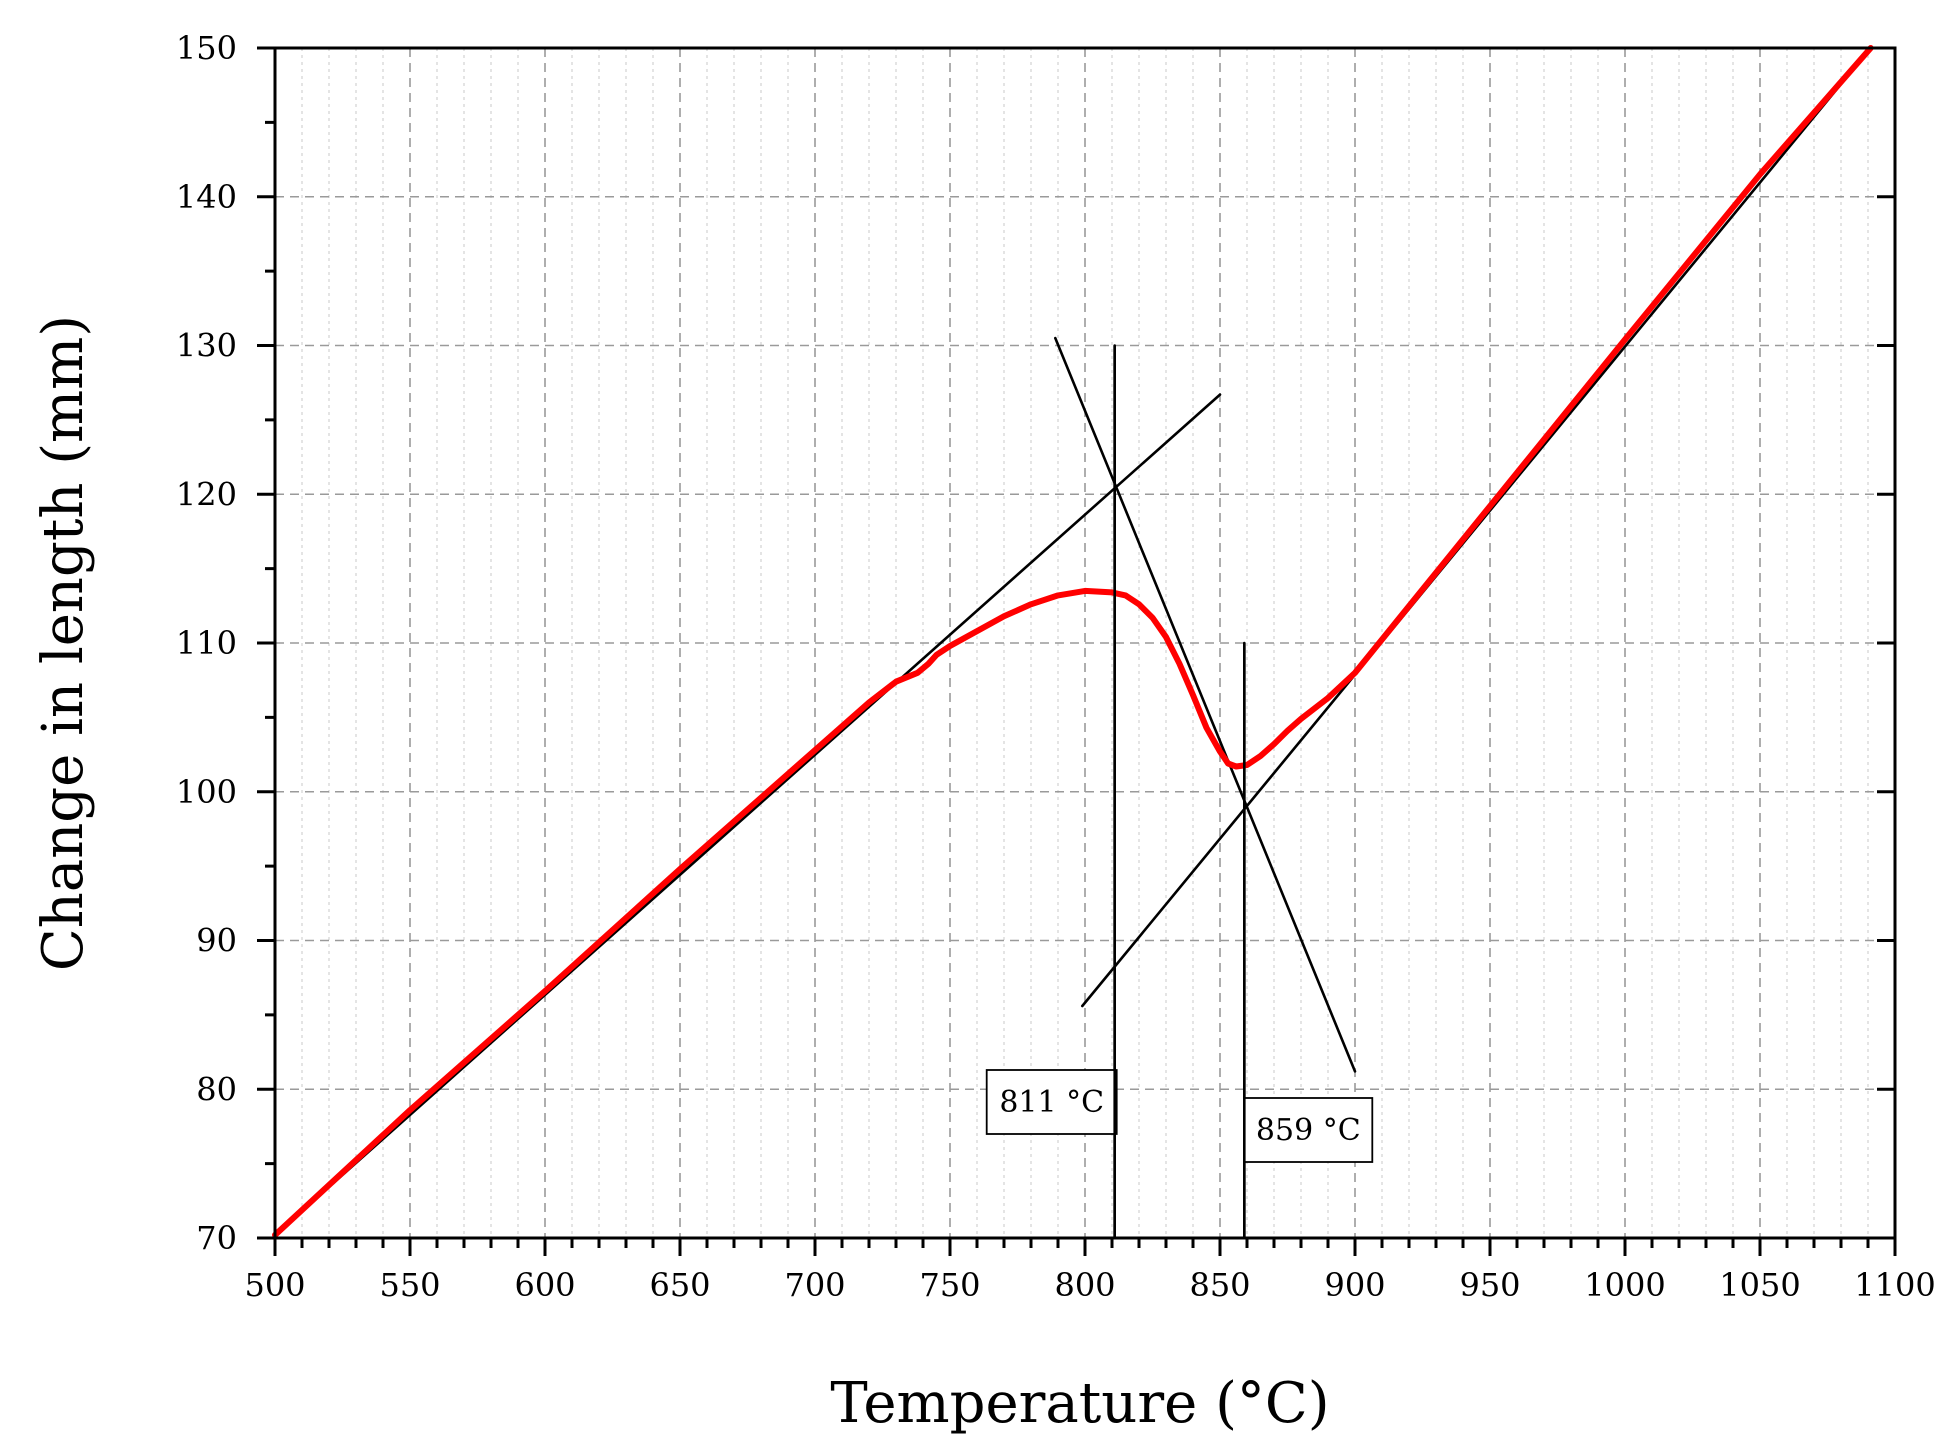  I want to click on y-tick-label: 80, so click(216, 1089).